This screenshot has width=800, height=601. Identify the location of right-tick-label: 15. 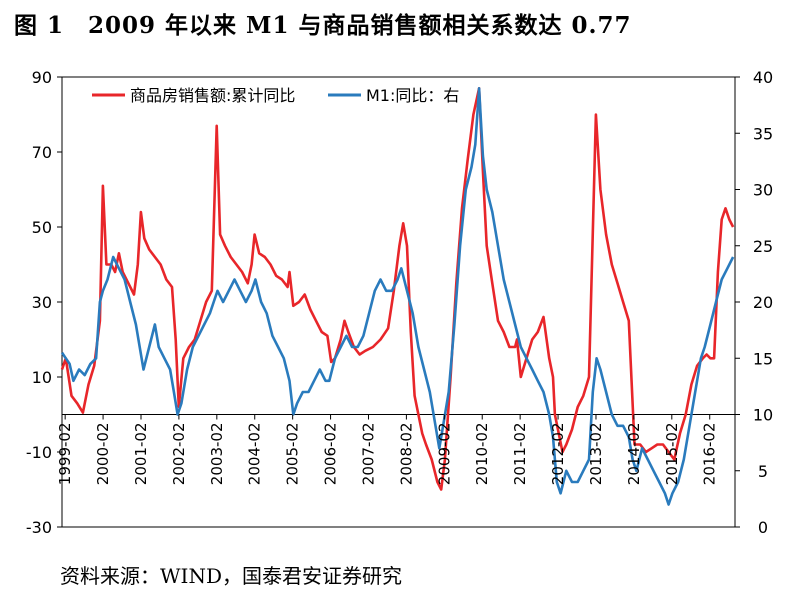
(763, 358).